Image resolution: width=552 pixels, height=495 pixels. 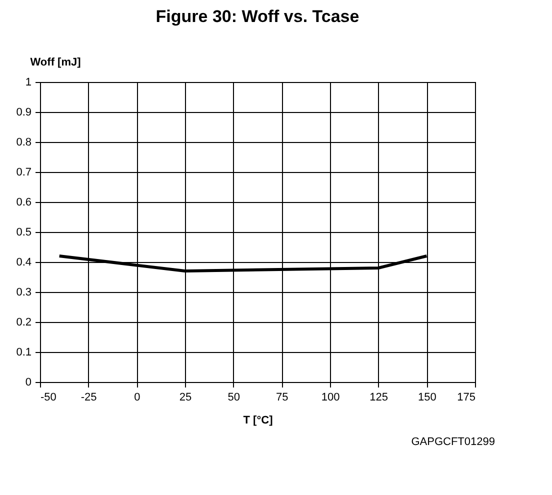 I want to click on y-tick-label: 0.7, so click(x=24, y=172).